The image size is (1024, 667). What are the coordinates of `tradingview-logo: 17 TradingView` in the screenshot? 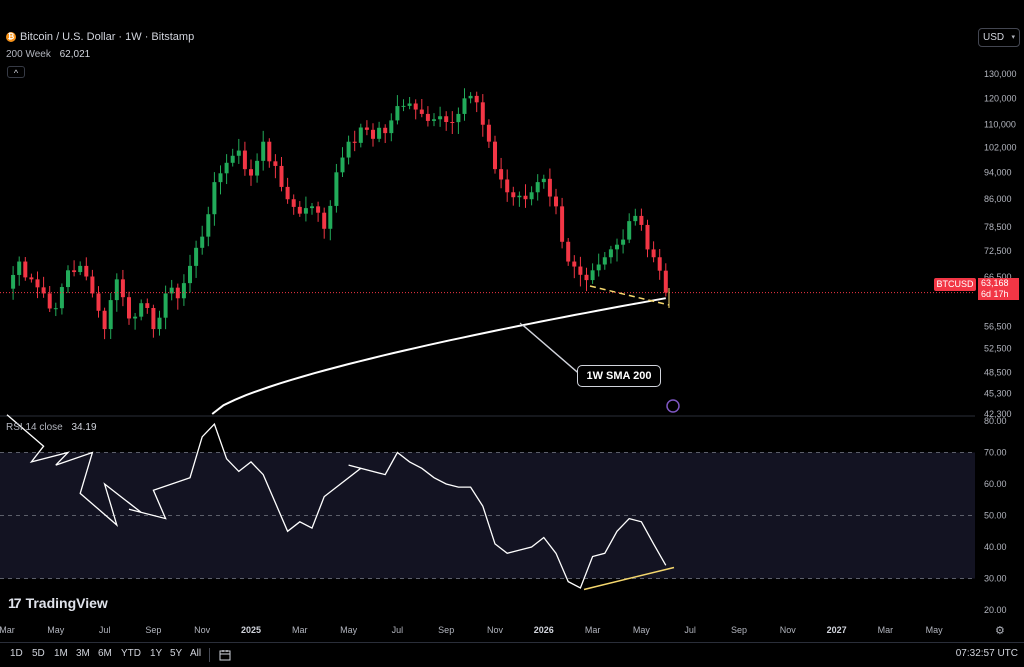 It's located at (58, 603).